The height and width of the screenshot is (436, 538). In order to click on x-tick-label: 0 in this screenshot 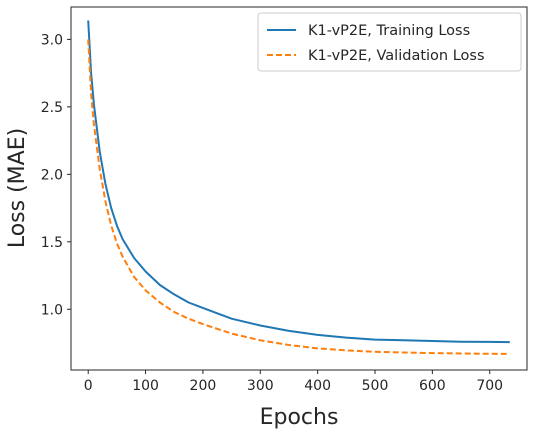, I will do `click(88, 386)`.